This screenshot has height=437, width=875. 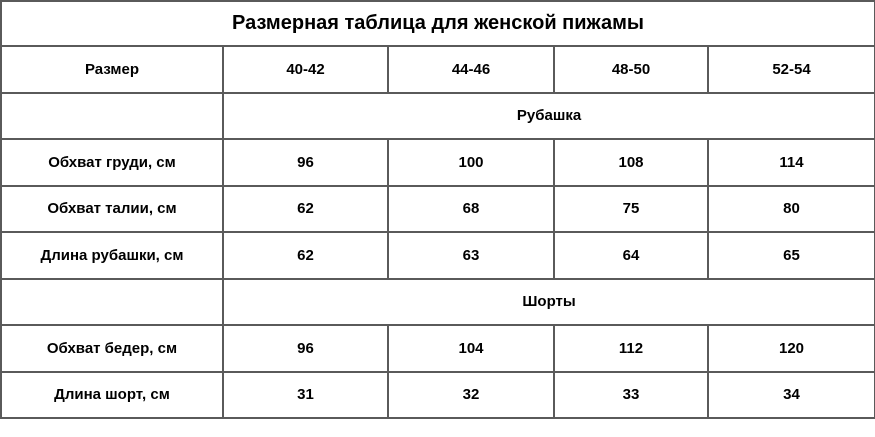 What do you see at coordinates (631, 255) in the screenshot?
I see `cell: 64` at bounding box center [631, 255].